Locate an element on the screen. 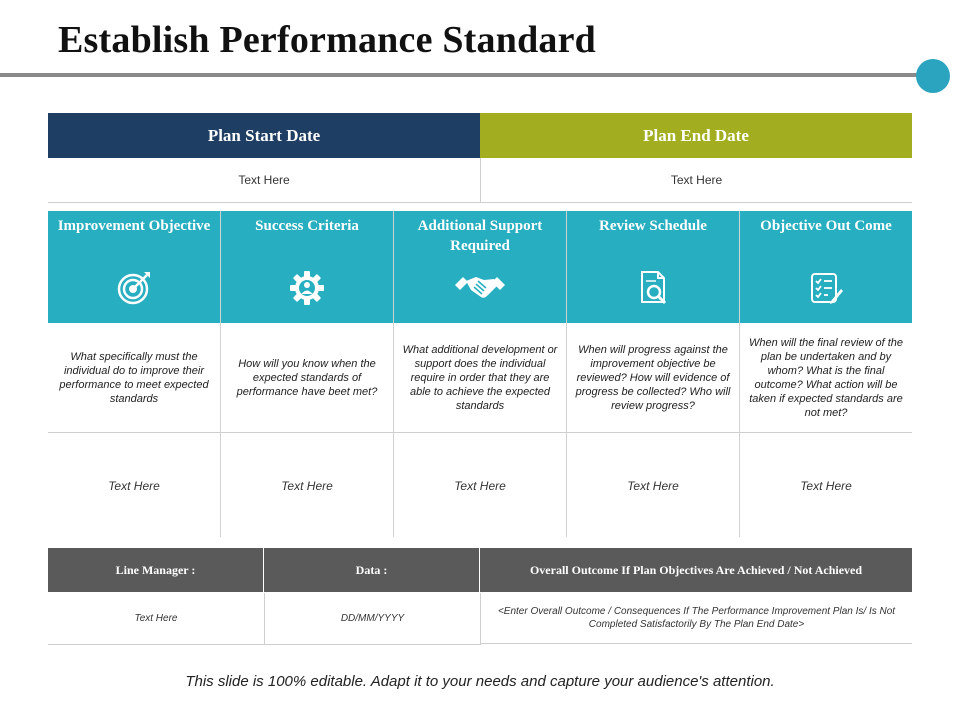  column-title: Success Criteria is located at coordinates (307, 226).